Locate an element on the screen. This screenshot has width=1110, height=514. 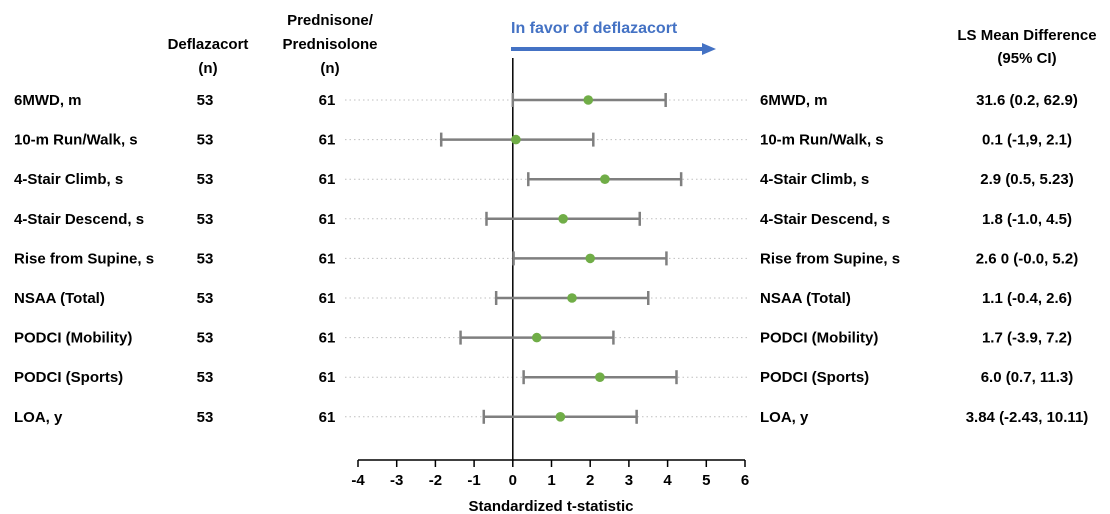
ls-mean-value: 1.7 (-3.9, 7.2) is located at coordinates (1027, 338).